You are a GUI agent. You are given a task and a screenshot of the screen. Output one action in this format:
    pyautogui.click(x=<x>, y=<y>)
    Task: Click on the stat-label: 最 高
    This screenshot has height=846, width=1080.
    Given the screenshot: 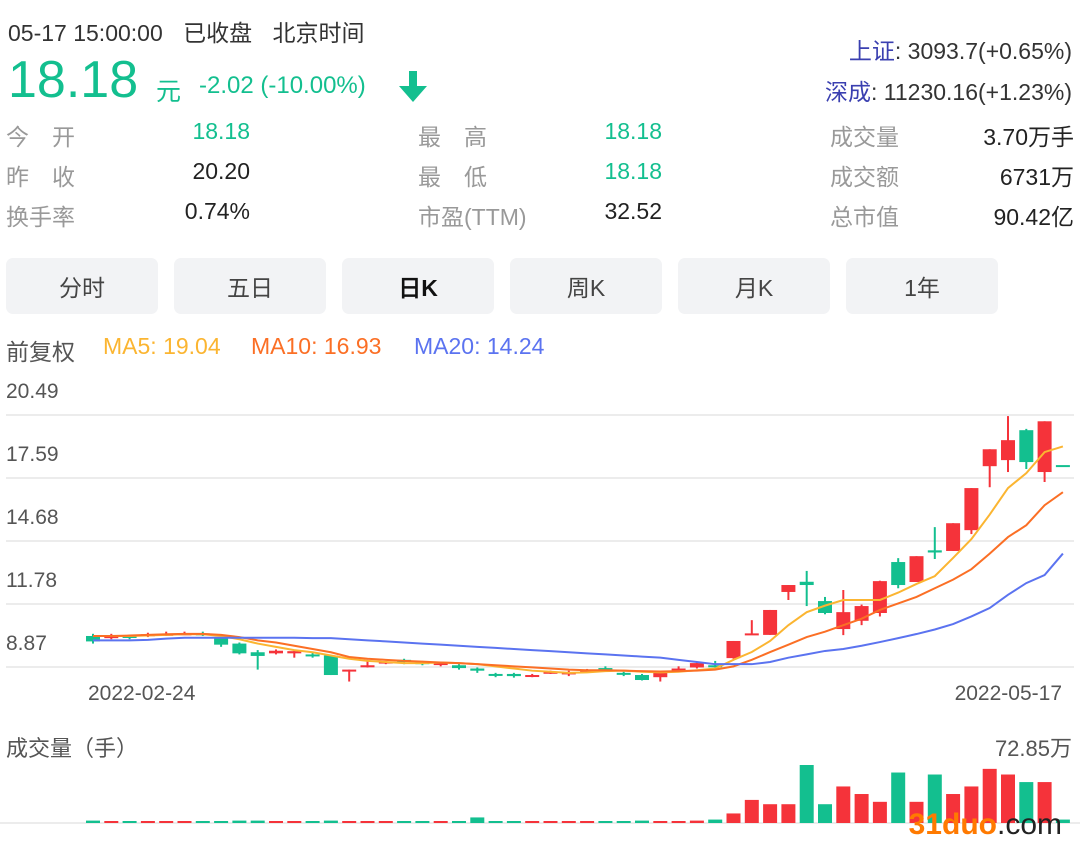 What is the action you would take?
    pyautogui.click(x=452, y=137)
    